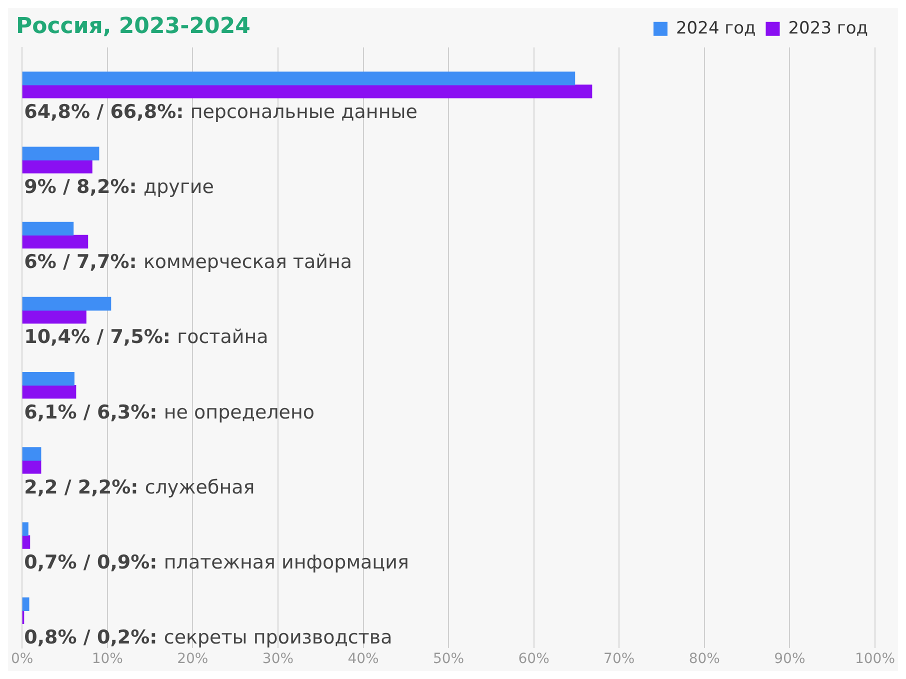 This screenshot has height=679, width=906. I want to click on y-tick-label: 6% / 7,7%: коммерческая тайна, so click(188, 262).